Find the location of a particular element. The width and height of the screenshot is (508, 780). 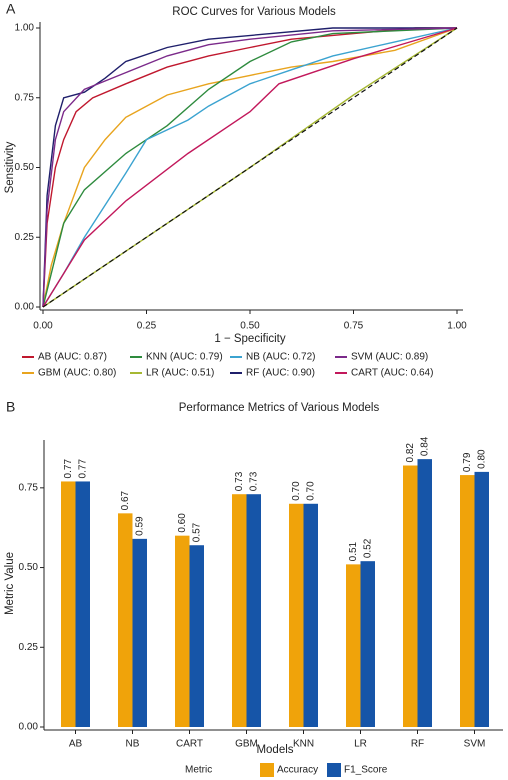

value-label: 0.59 is located at coordinates (139, 526).